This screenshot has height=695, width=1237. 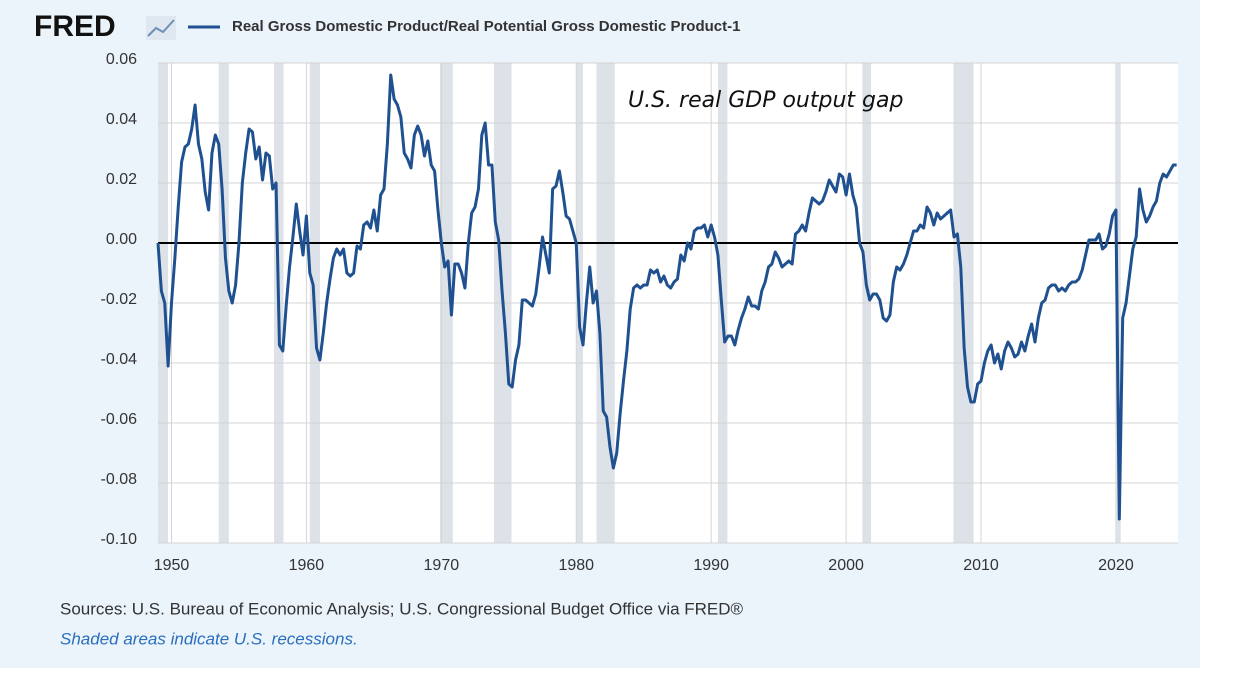 What do you see at coordinates (1116, 565) in the screenshot?
I see `x-tick-label: 2020` at bounding box center [1116, 565].